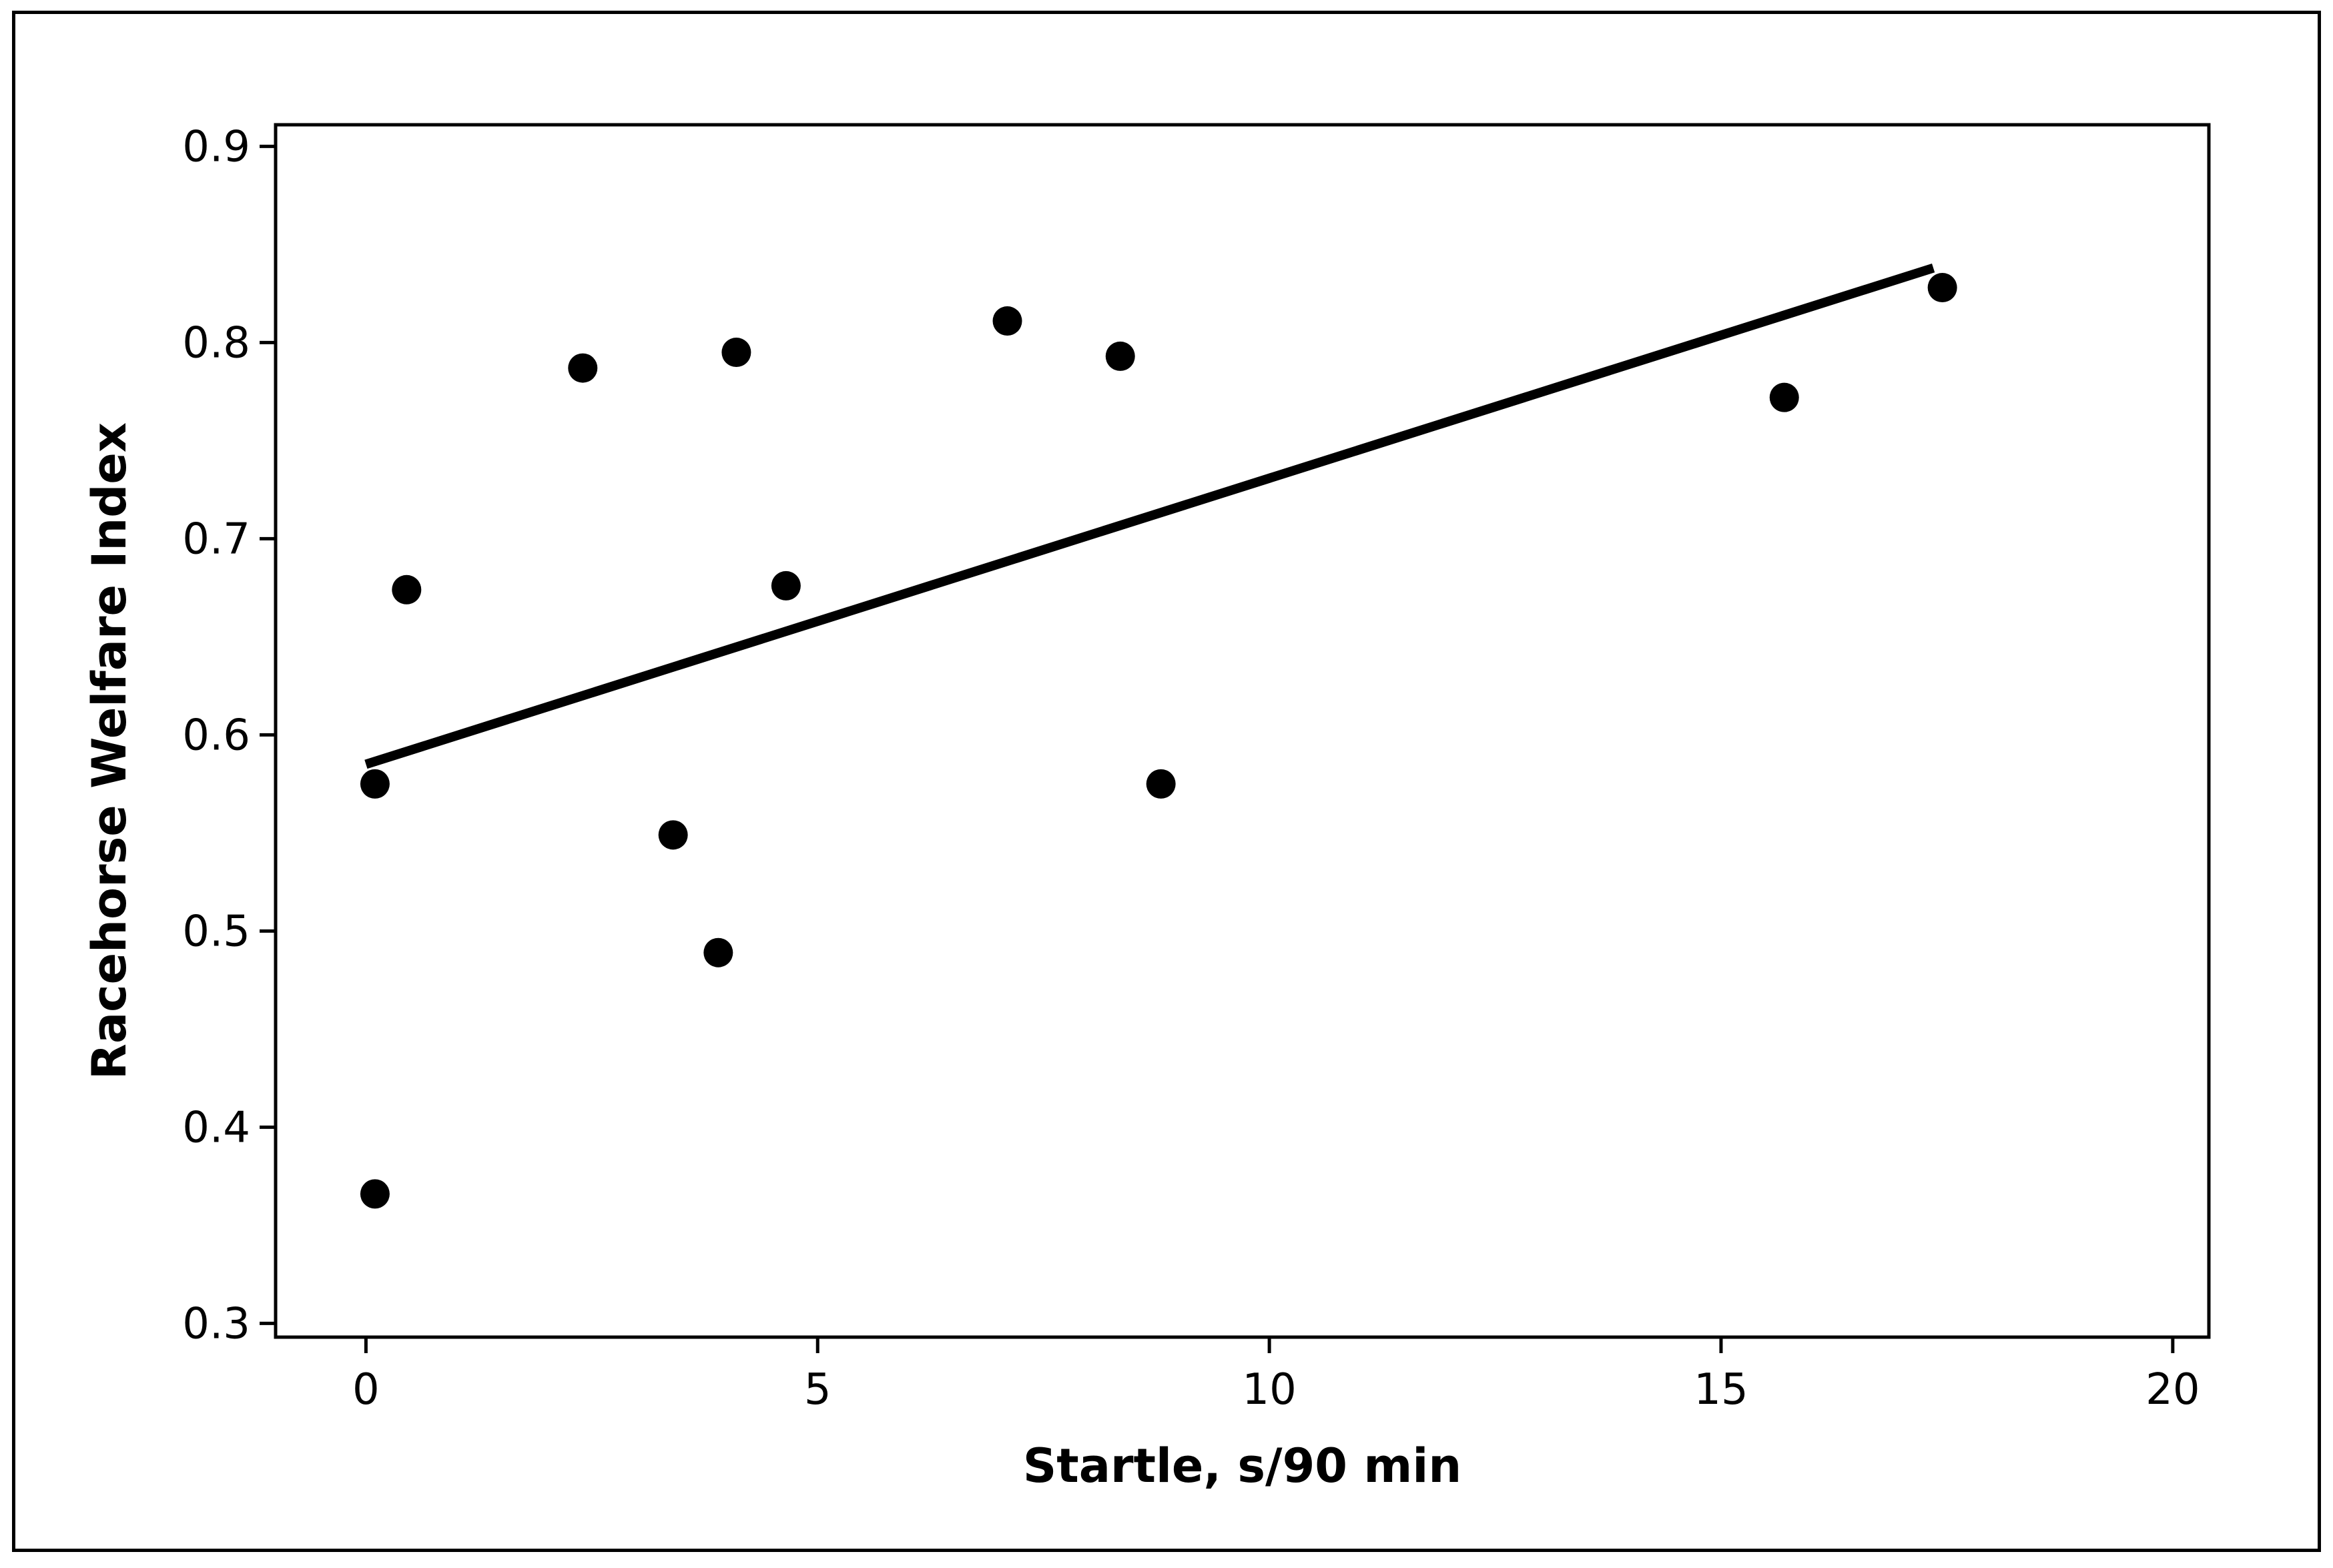 Image resolution: width=2333 pixels, height=1568 pixels. I want to click on y-tick-label: 0.9, so click(216, 146).